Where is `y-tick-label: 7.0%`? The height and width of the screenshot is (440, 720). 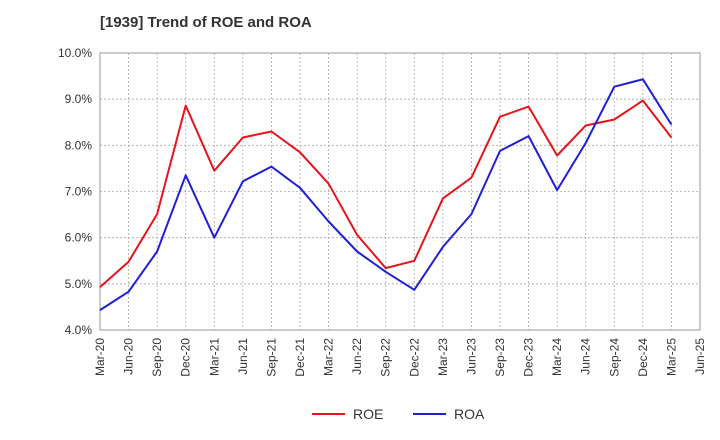 y-tick-label: 7.0% is located at coordinates (79, 192).